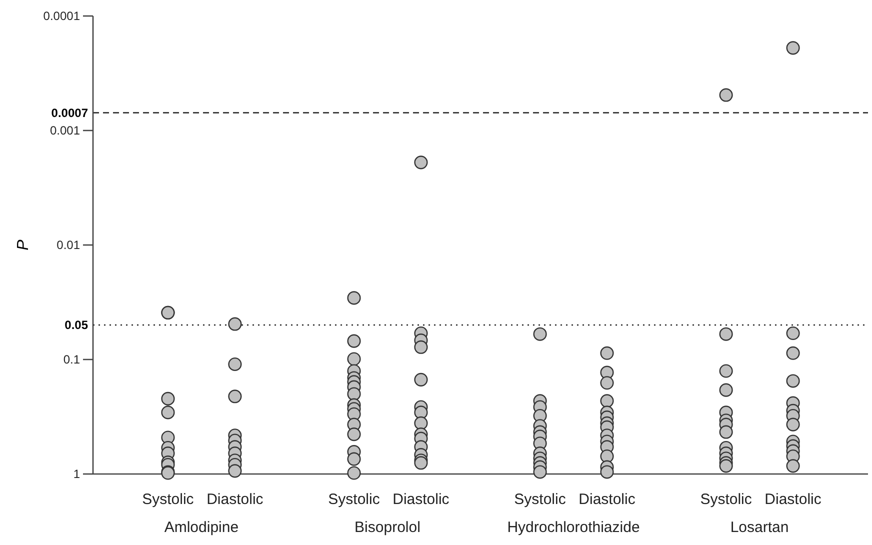 The width and height of the screenshot is (872, 545). I want to click on series-label: Systolic, so click(168, 499).